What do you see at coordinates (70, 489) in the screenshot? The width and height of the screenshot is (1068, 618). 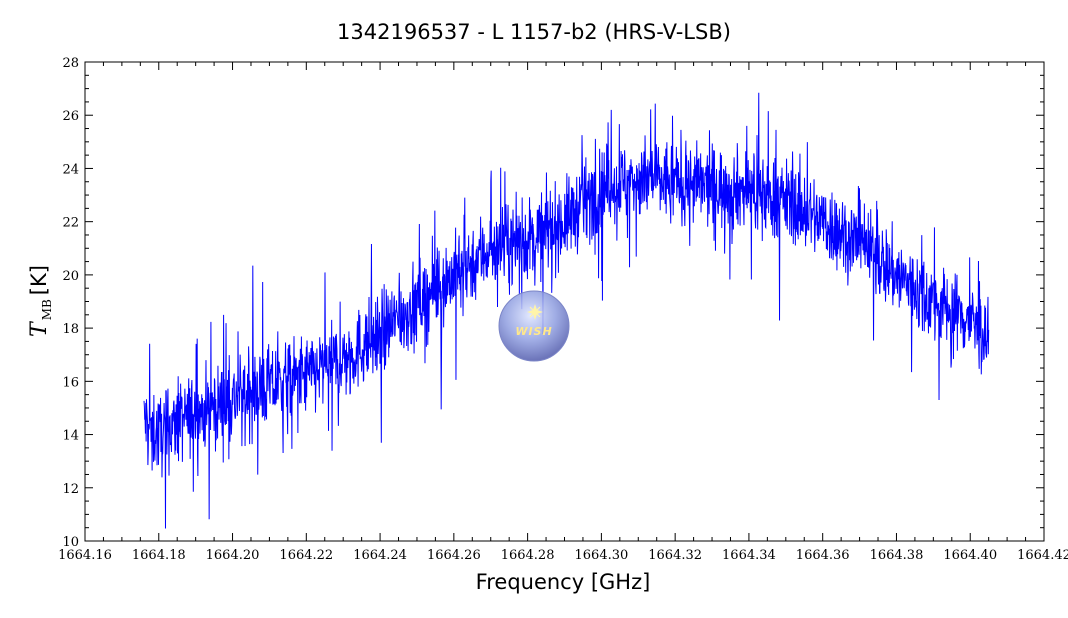 I see `y-tick-label: 12` at bounding box center [70, 489].